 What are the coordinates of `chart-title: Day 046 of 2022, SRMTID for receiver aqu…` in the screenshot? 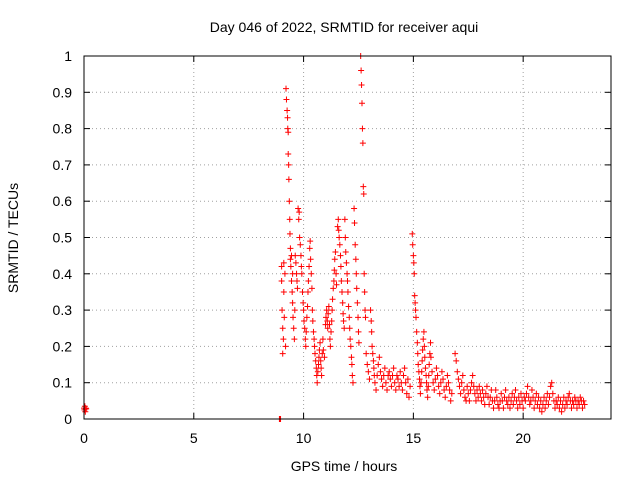 It's located at (344, 27).